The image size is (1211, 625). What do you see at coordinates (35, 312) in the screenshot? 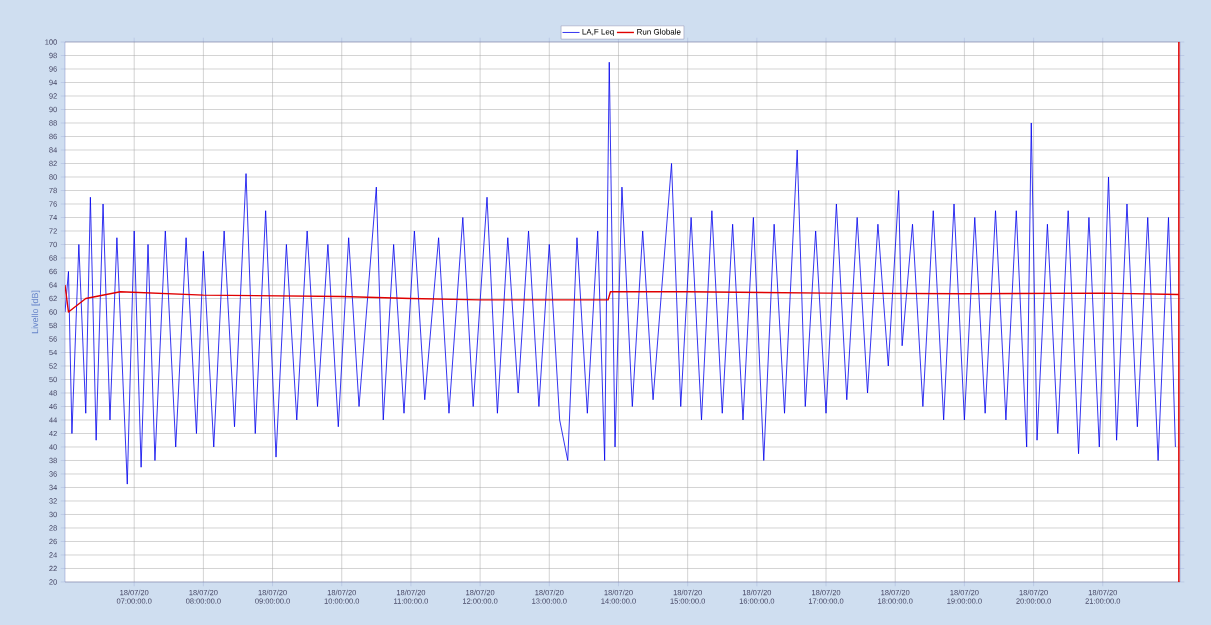
I see `y-axis-title: Livello [dB]` at bounding box center [35, 312].